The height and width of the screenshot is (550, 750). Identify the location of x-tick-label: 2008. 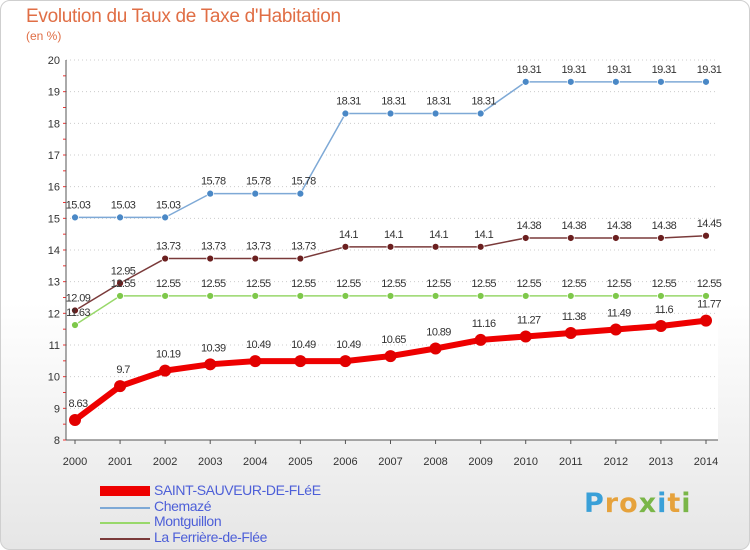
(435, 462).